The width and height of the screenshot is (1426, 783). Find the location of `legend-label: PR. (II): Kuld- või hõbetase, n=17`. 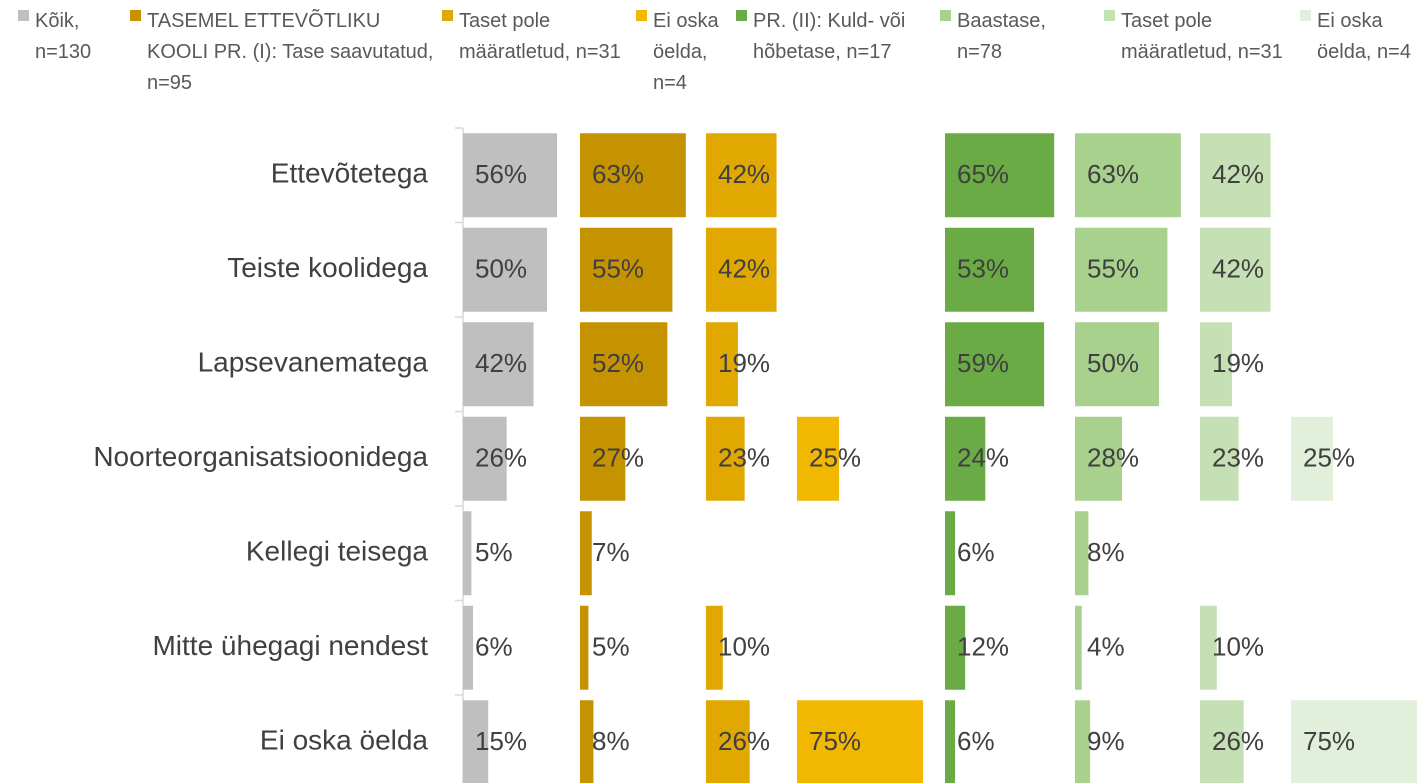

legend-label: PR. (II): Kuld- või hõbetase, n=17 is located at coordinates (829, 36).